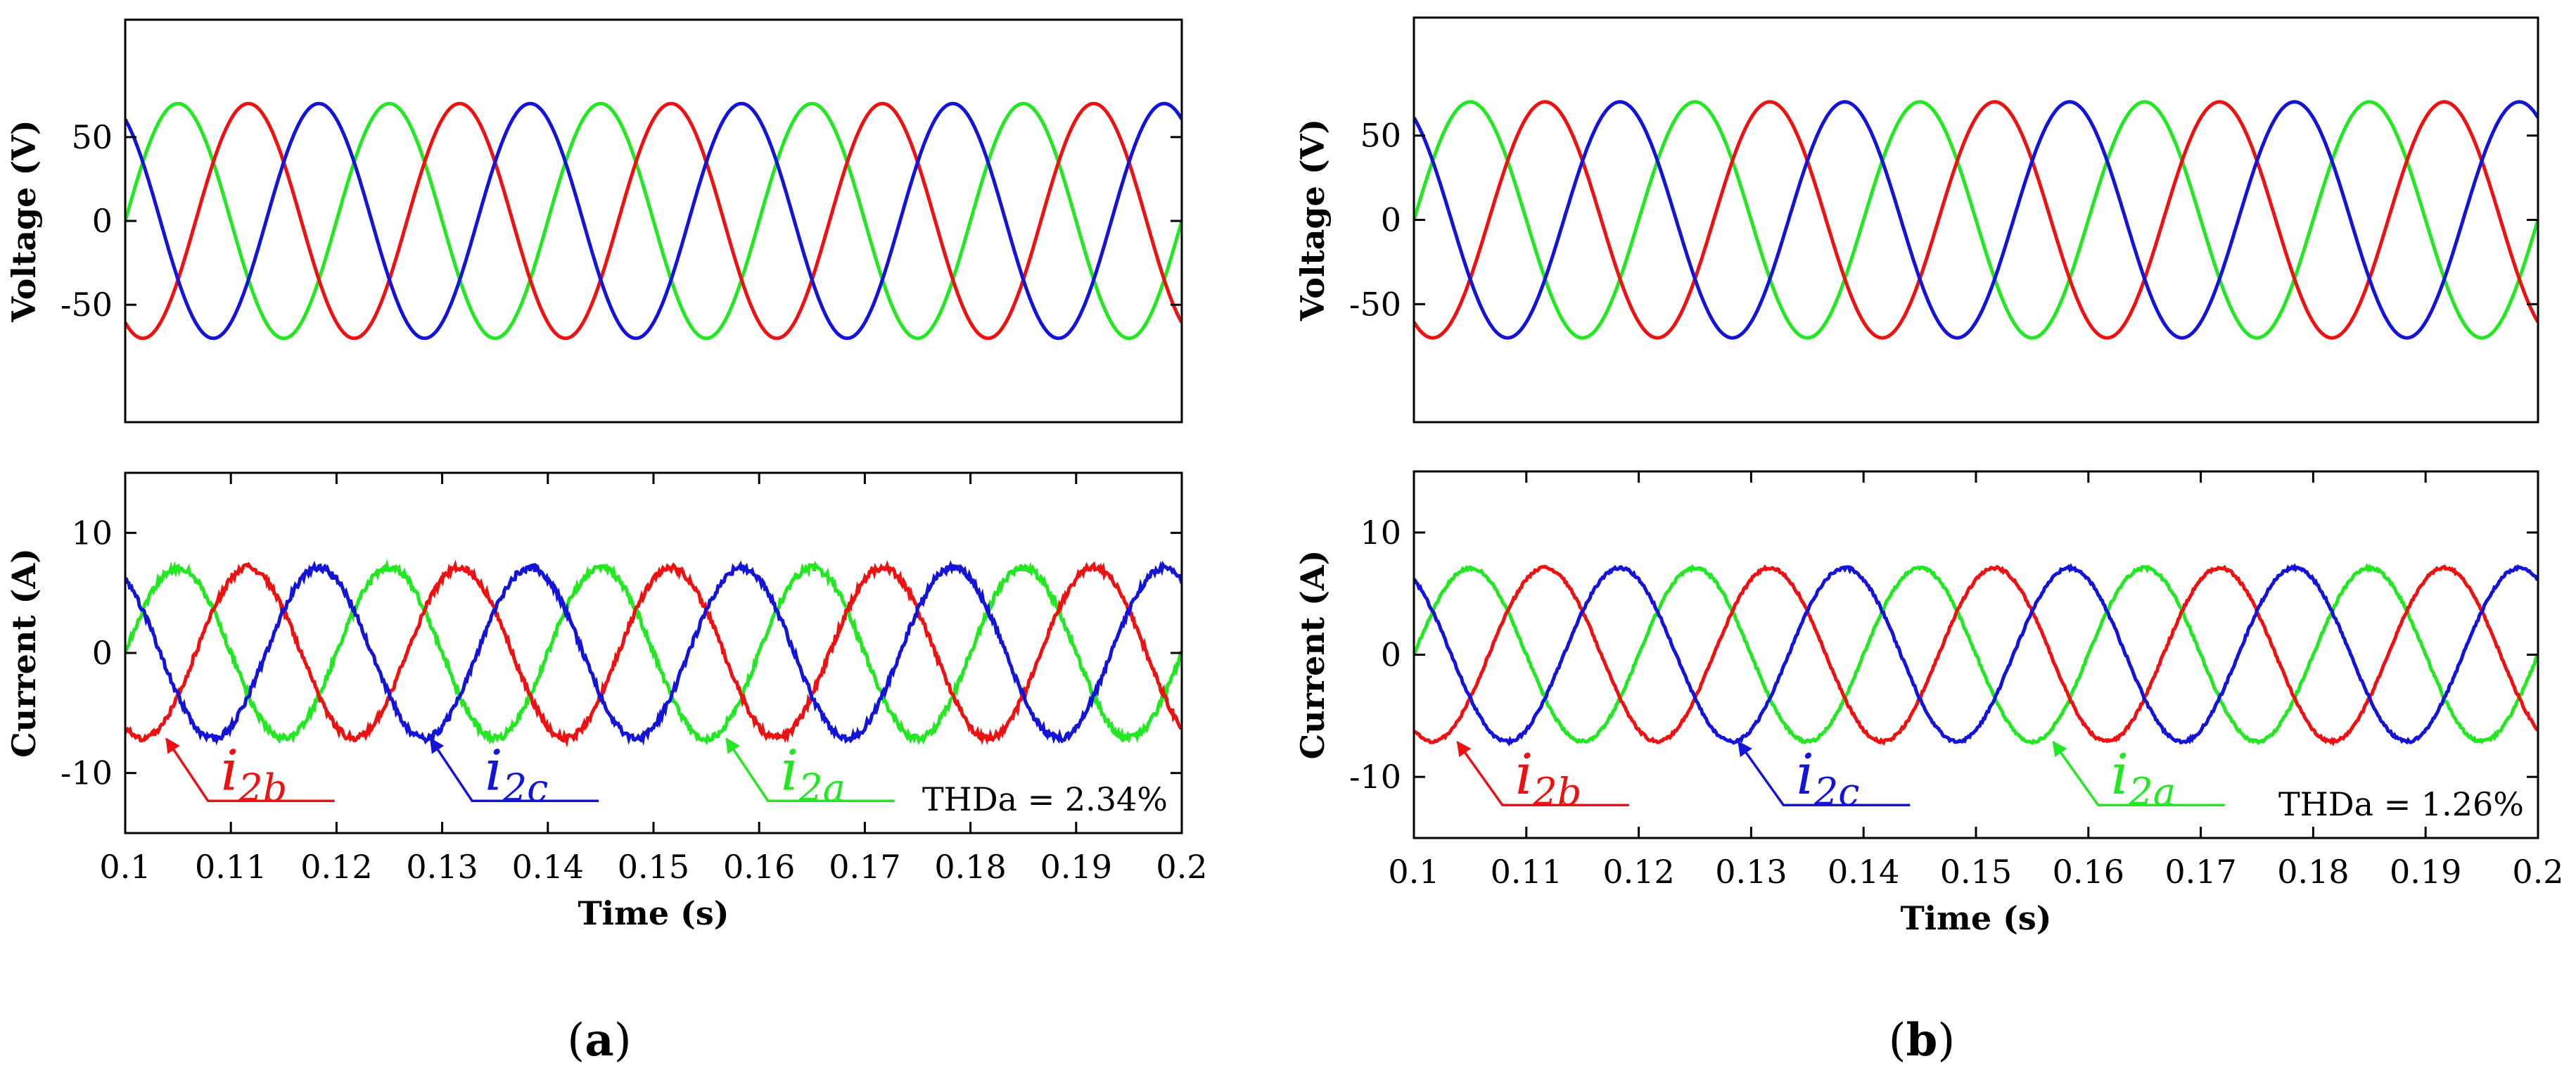 The width and height of the screenshot is (2576, 1073). I want to click on current-a-ytick-label: 0, so click(102, 653).